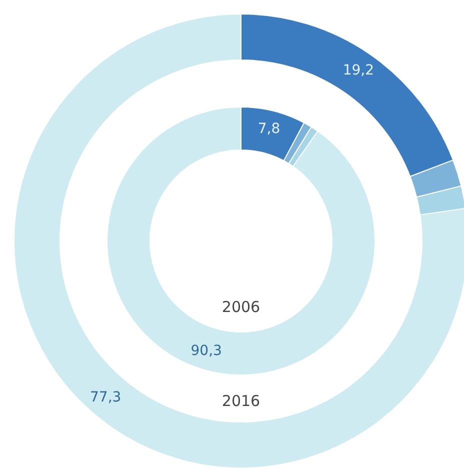 This screenshot has width=464, height=469. What do you see at coordinates (241, 401) in the screenshot?
I see `text: 2016` at bounding box center [241, 401].